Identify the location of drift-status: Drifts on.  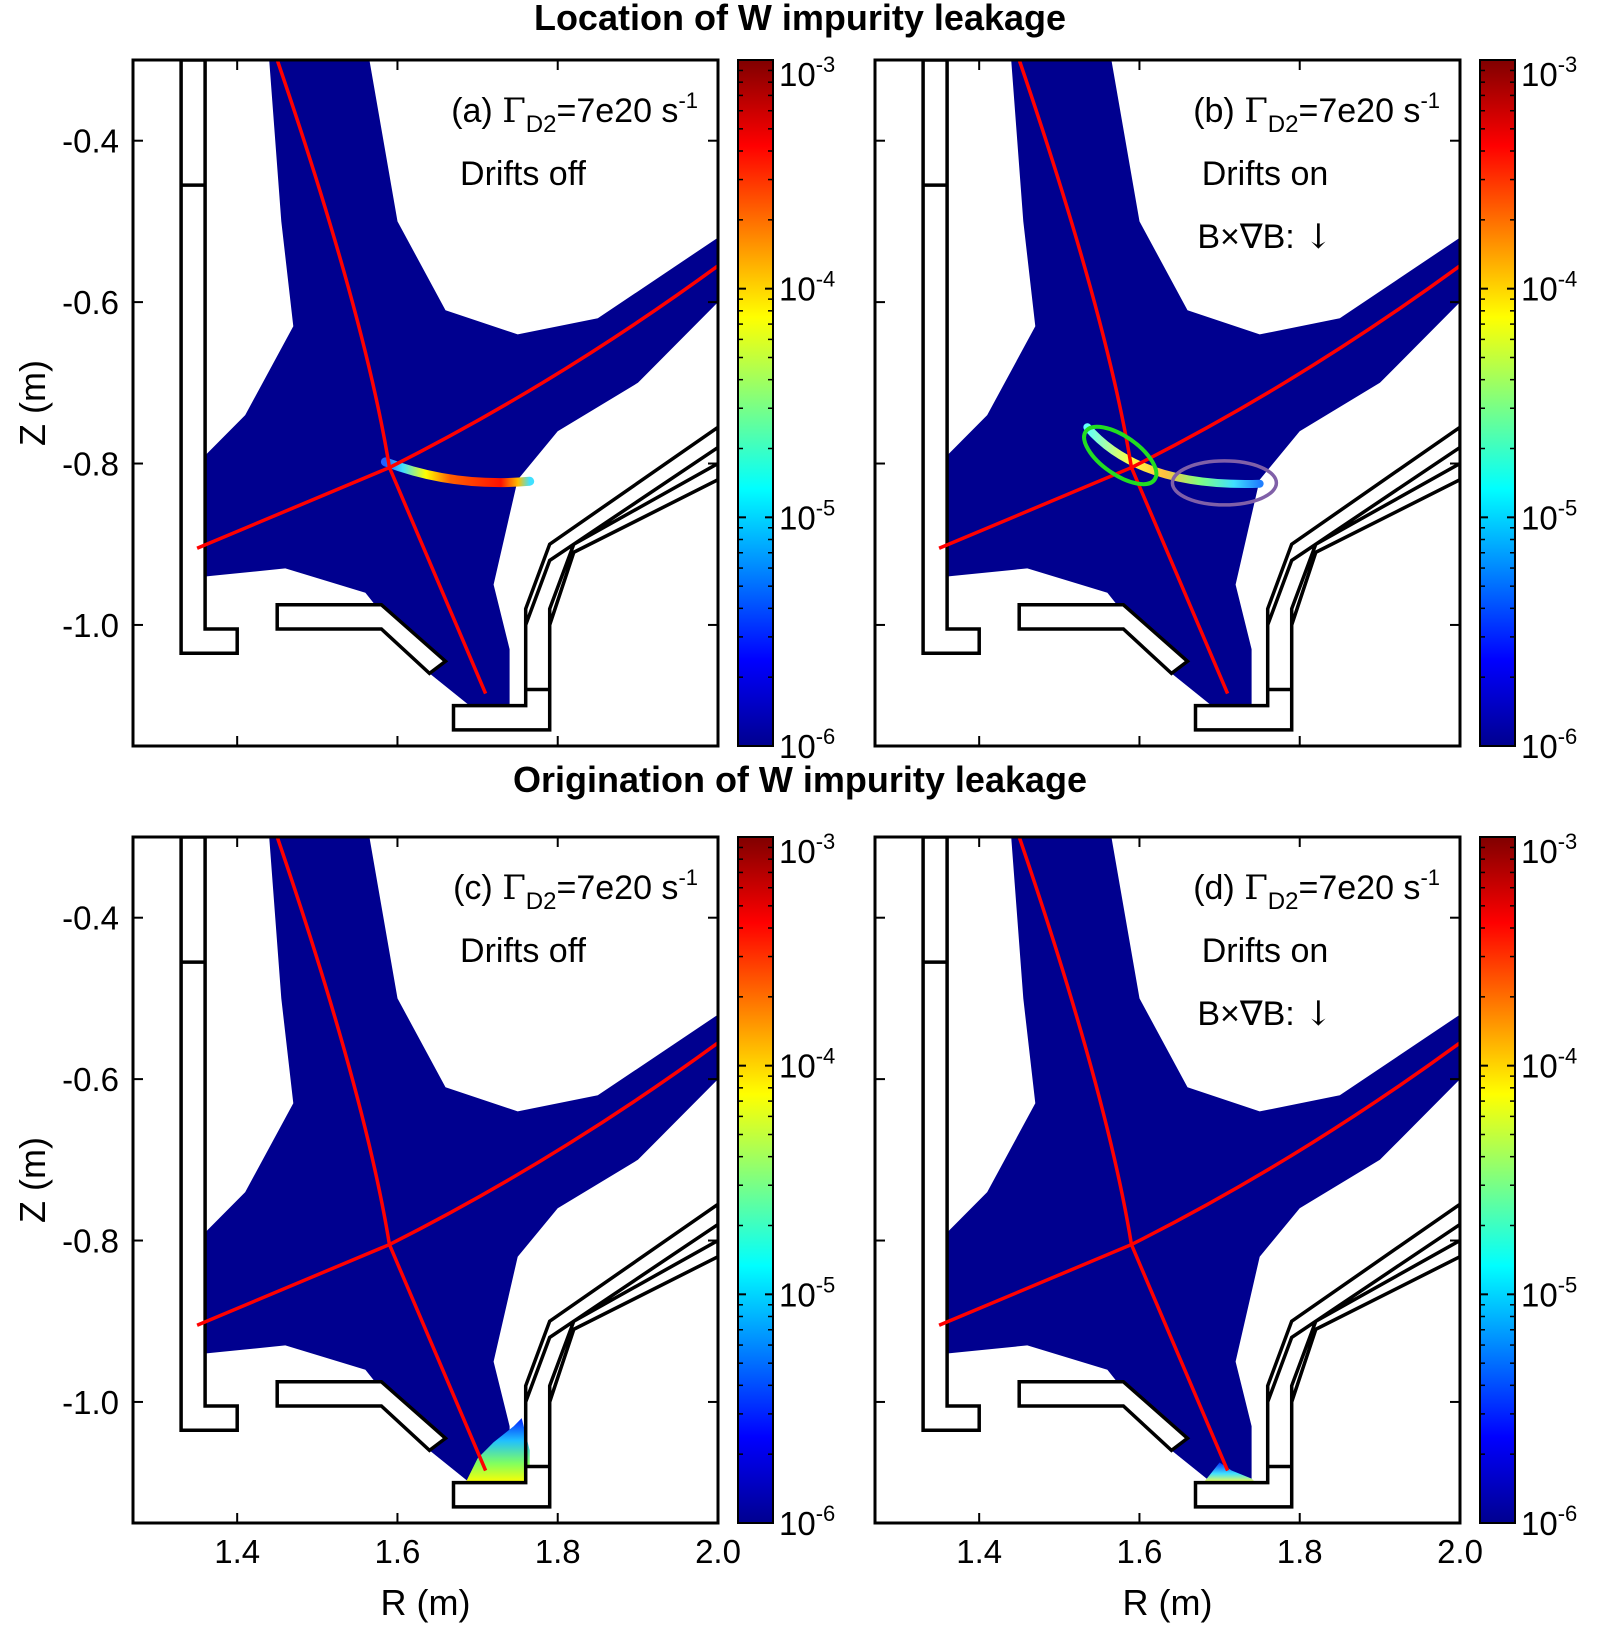
(1265, 174).